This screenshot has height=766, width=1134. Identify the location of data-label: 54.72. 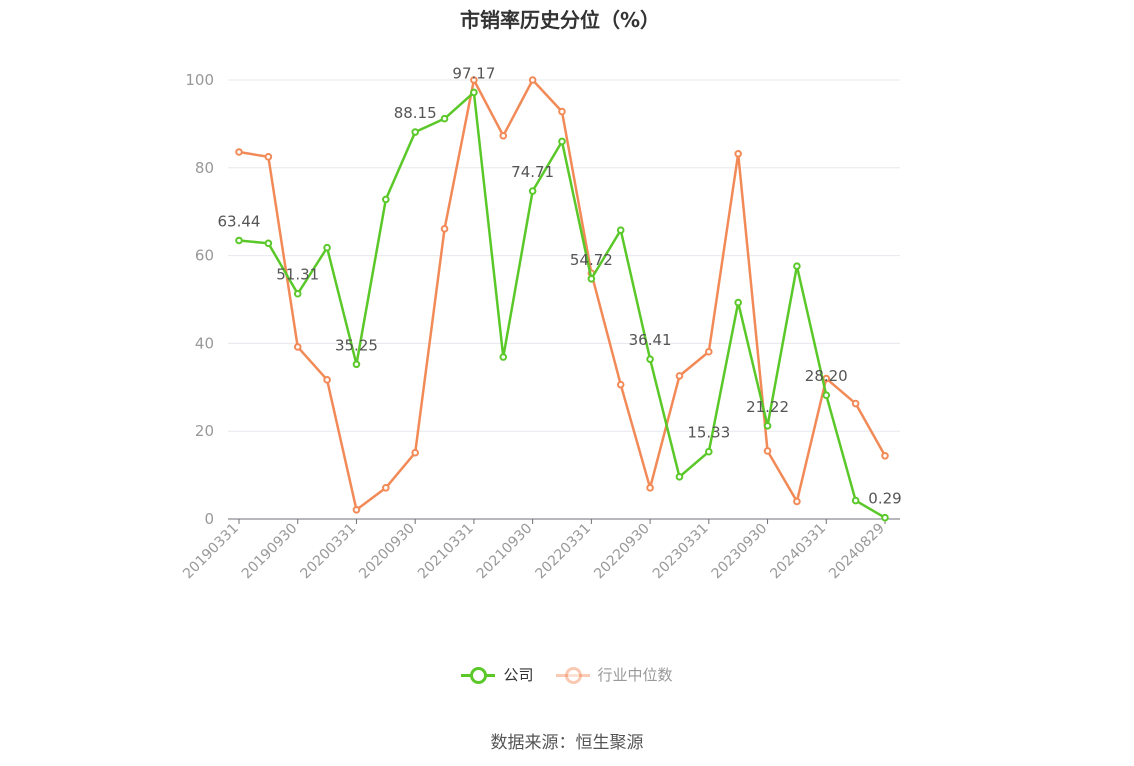
(591, 260).